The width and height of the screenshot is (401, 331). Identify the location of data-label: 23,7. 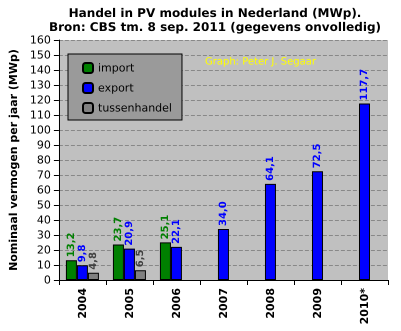
(118, 229).